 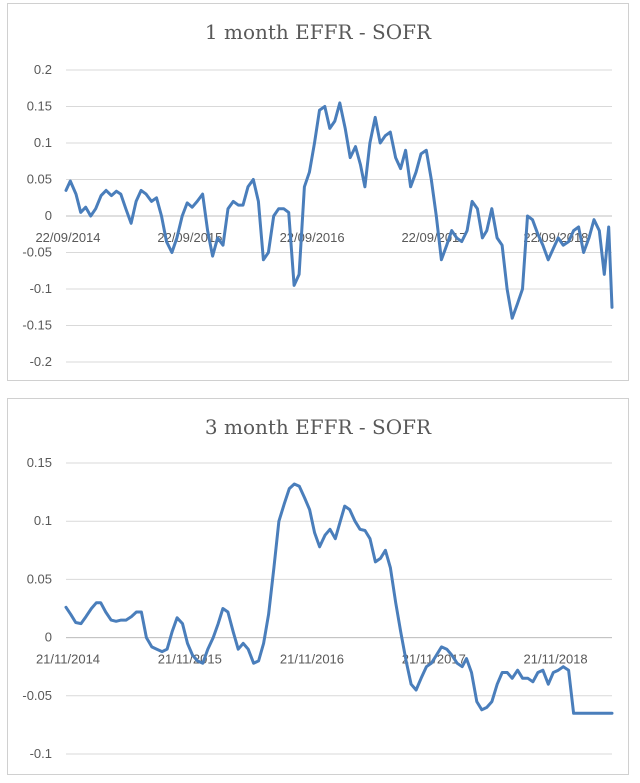 What do you see at coordinates (556, 659) in the screenshot?
I see `x-tick-label: 21/11/2018` at bounding box center [556, 659].